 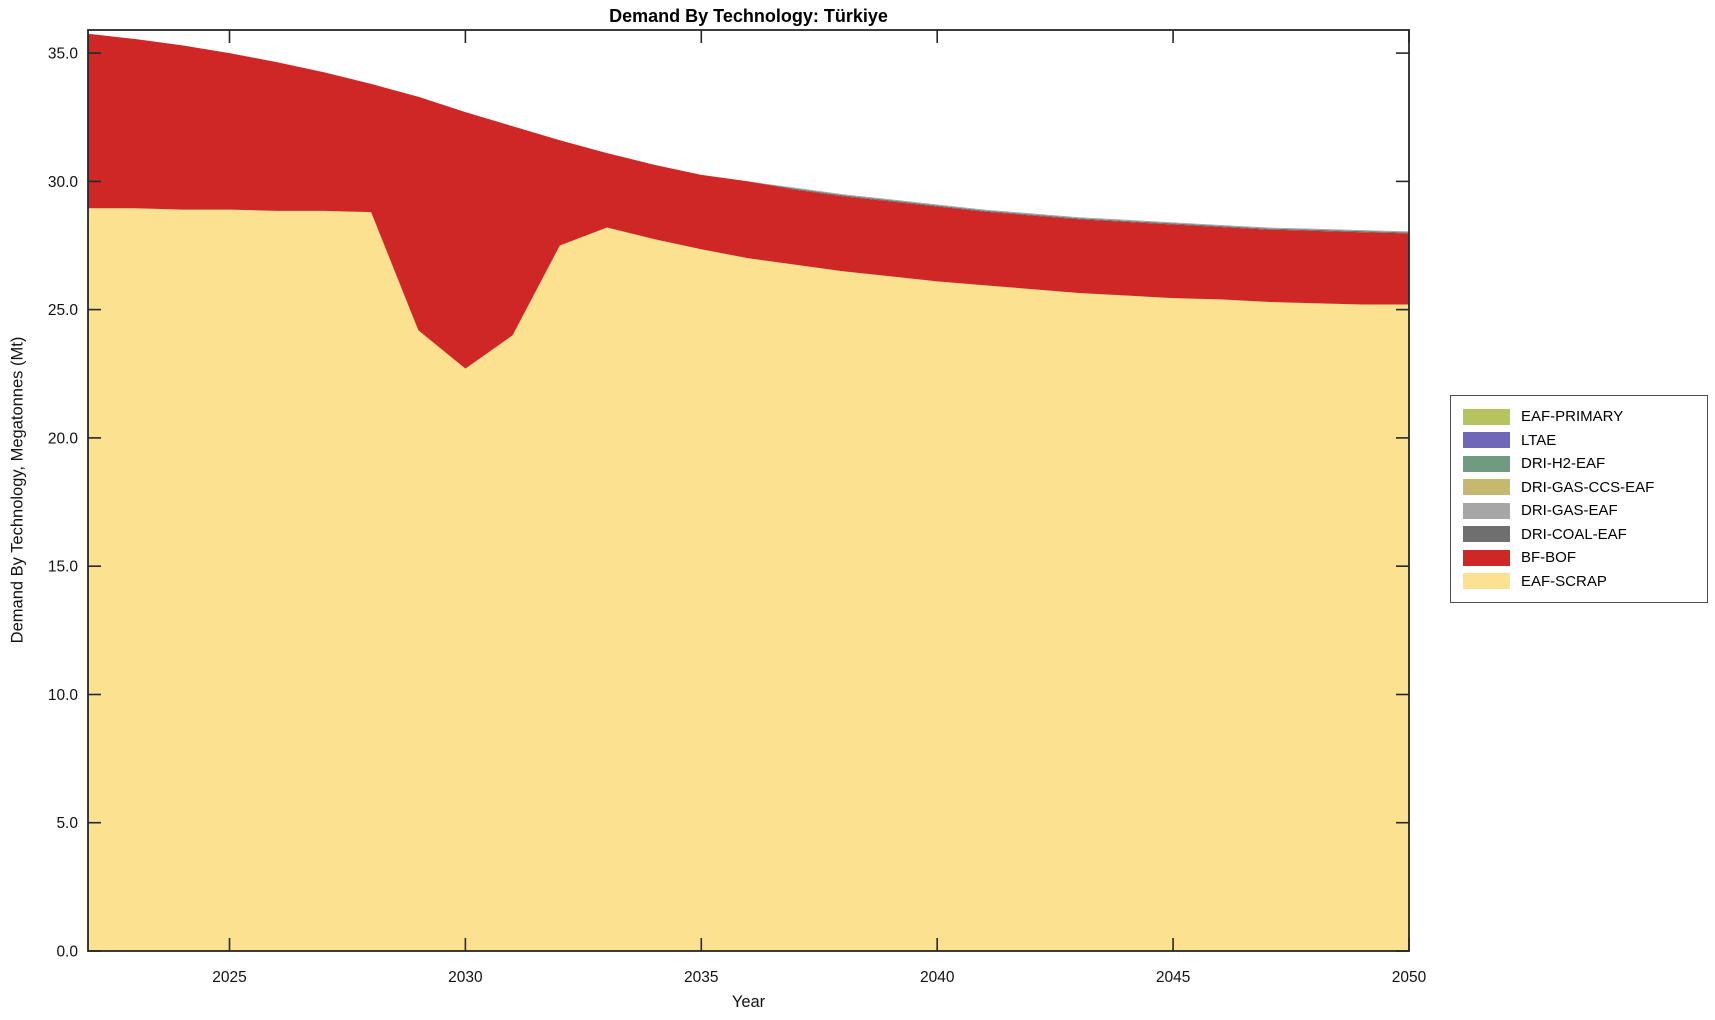 I want to click on chart-title: Demand By Technology: Türkiye, so click(x=748, y=16).